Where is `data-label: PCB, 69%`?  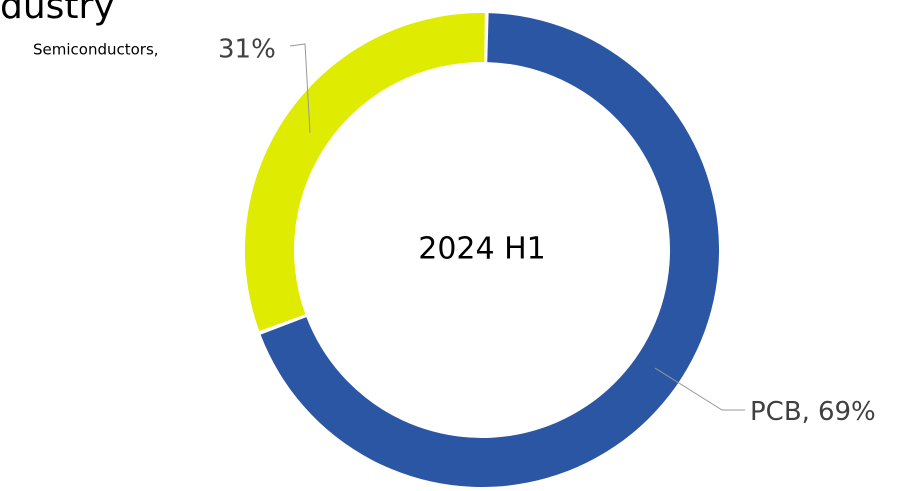
data-label: PCB, 69% is located at coordinates (813, 412).